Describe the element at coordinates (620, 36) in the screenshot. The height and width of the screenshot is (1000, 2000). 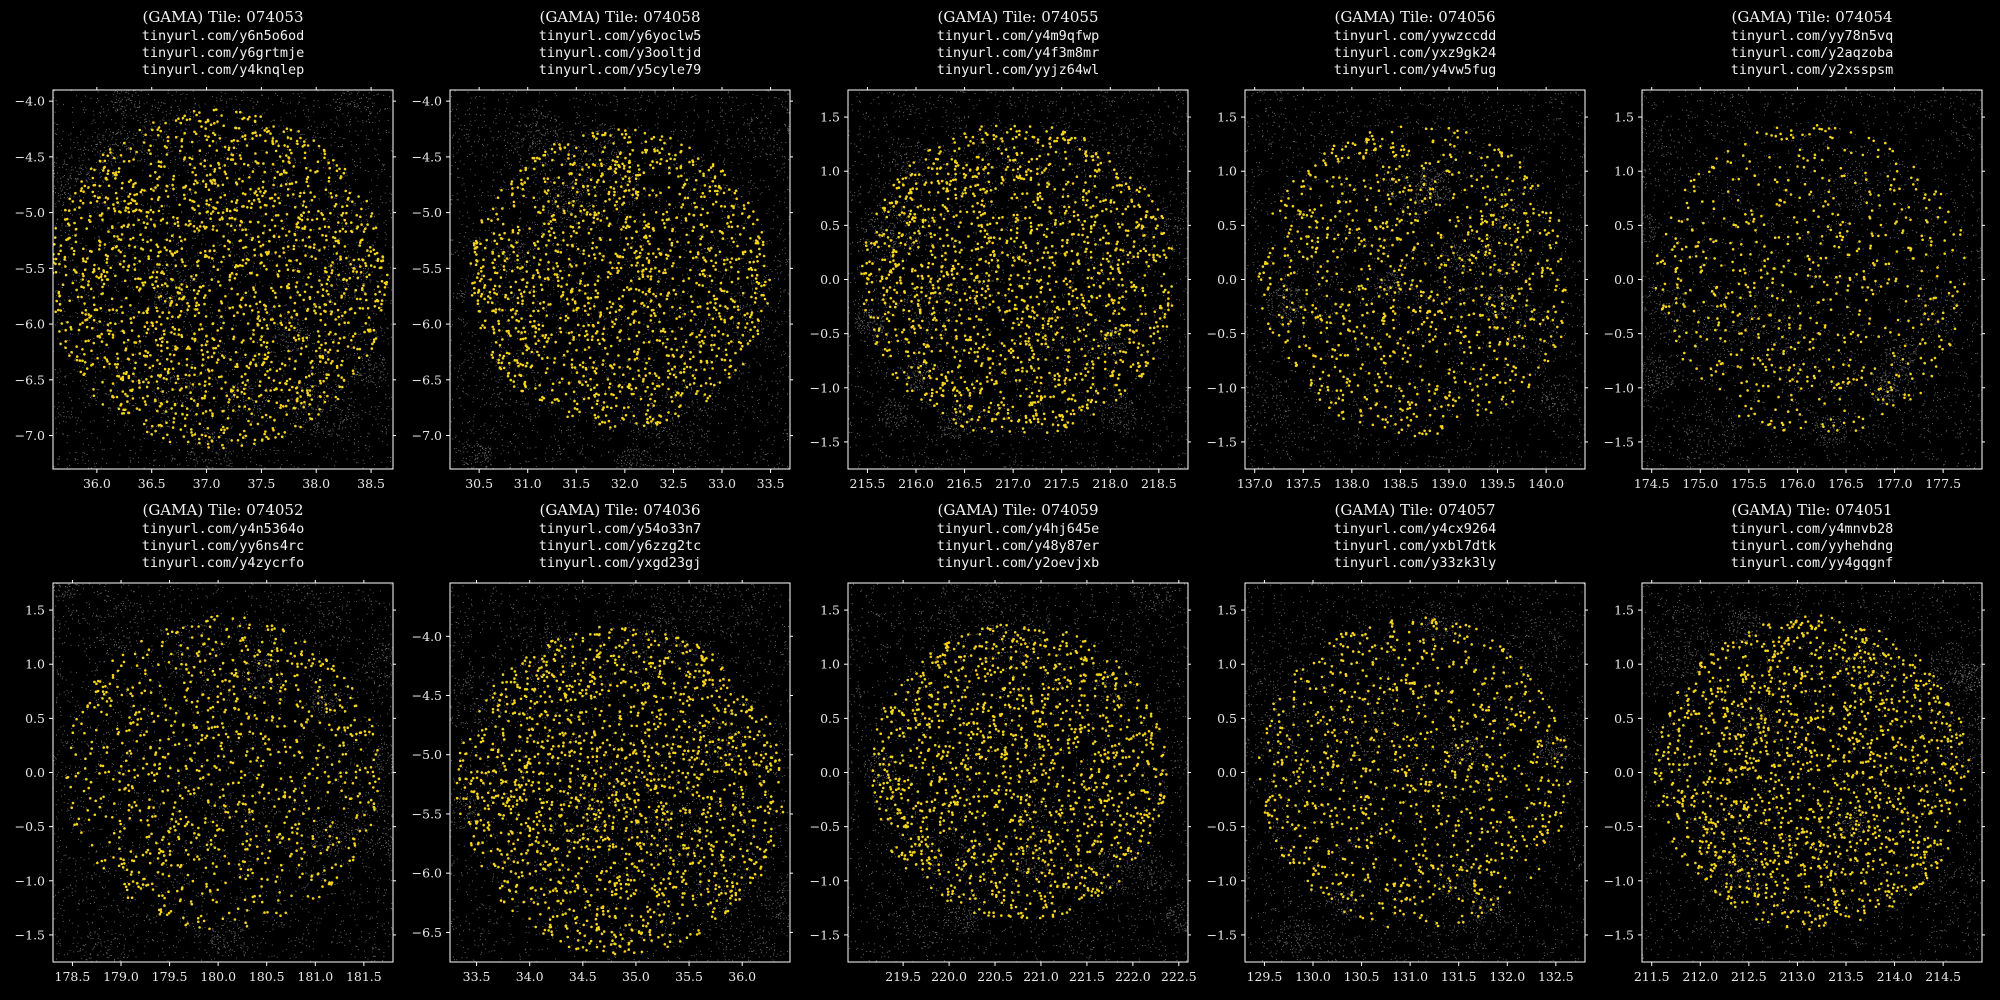
I see `panel-link: tinyurl.com/y6yoclw5` at that location.